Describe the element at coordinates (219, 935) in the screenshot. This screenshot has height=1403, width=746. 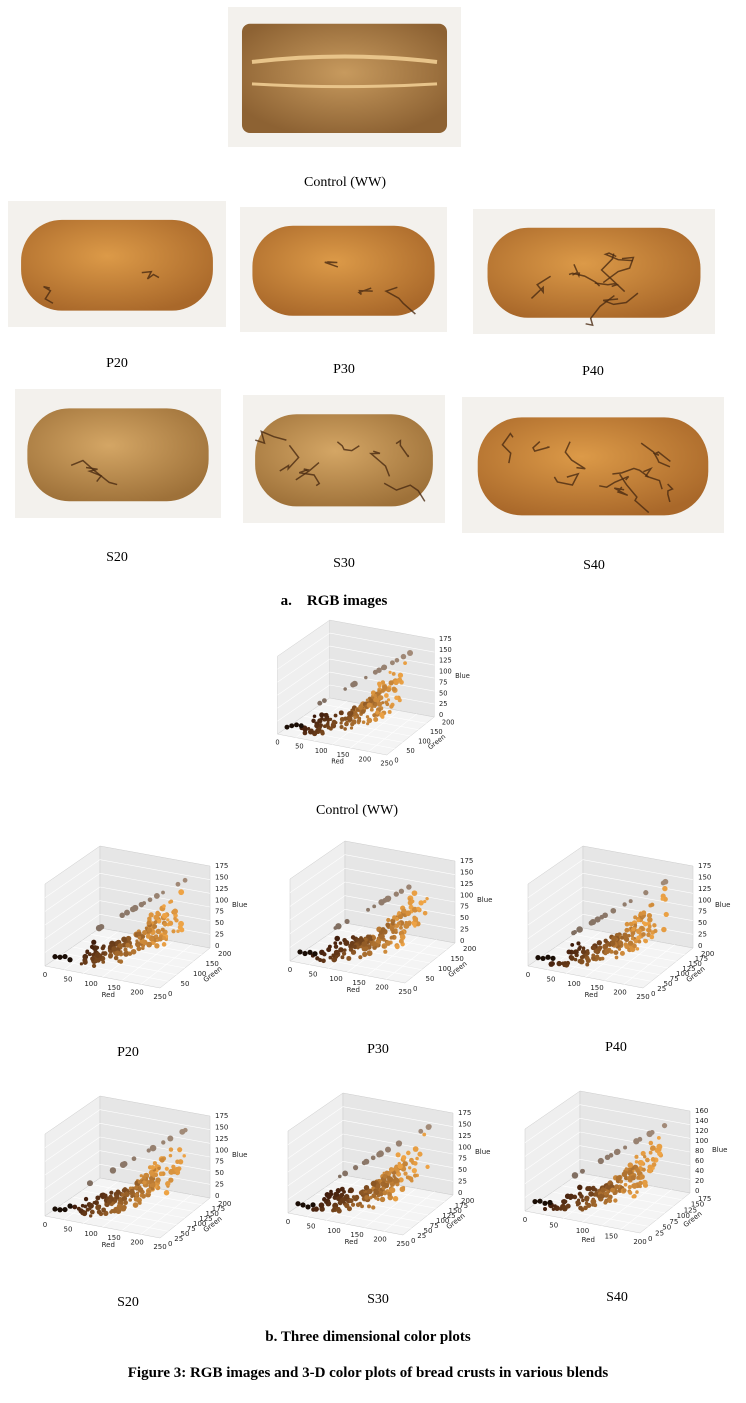
I see `tick-label: 25` at that location.